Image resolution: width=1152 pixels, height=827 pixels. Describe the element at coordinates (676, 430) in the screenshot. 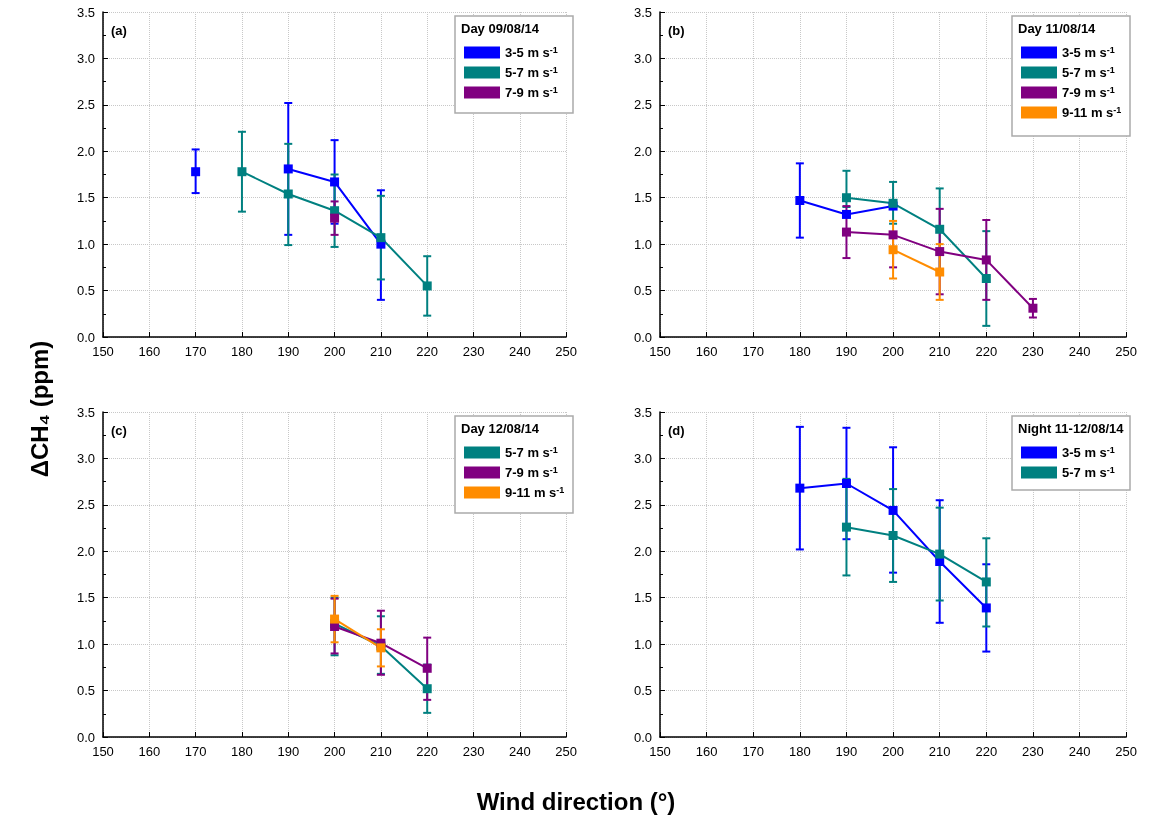

I see `annotation: (d)` at that location.